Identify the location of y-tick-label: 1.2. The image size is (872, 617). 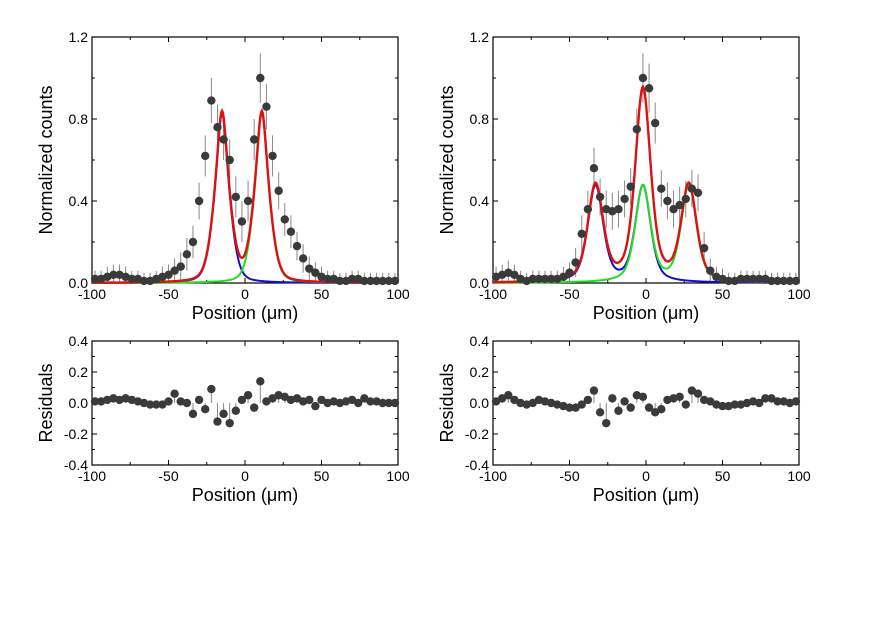
(480, 37).